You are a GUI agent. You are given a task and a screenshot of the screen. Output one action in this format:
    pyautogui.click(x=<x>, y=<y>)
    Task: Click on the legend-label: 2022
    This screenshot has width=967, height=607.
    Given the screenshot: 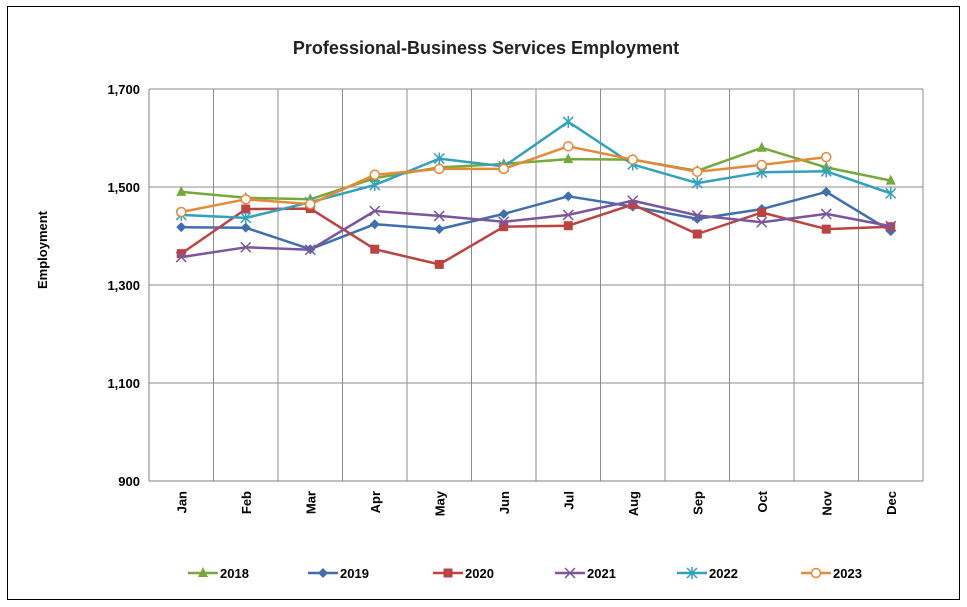 What is the action you would take?
    pyautogui.click(x=723, y=573)
    